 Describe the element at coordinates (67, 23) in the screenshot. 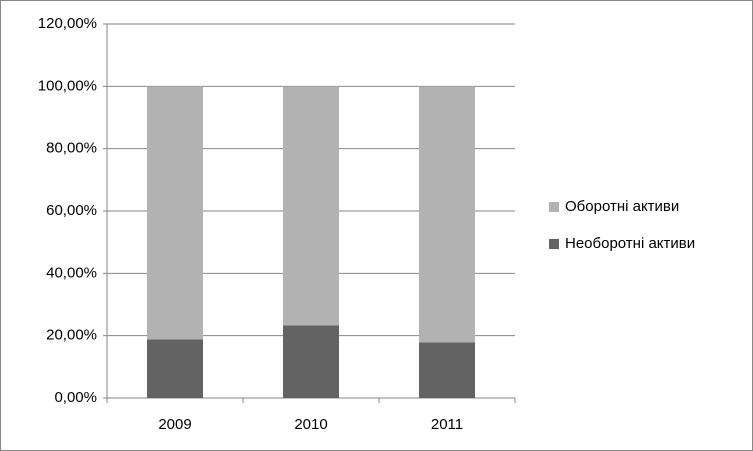

I see `y-tick-label: 120,00%` at that location.